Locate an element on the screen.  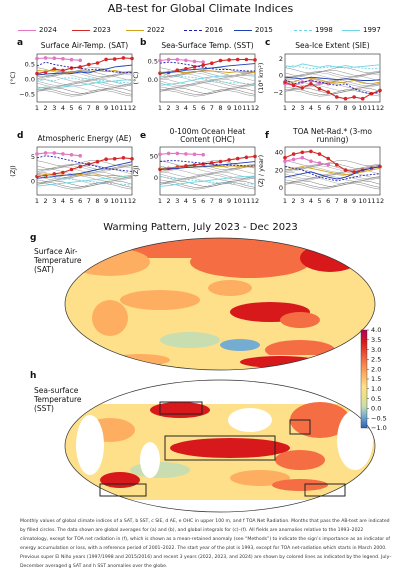
series-line-1997 is located at coordinates (84, 180).